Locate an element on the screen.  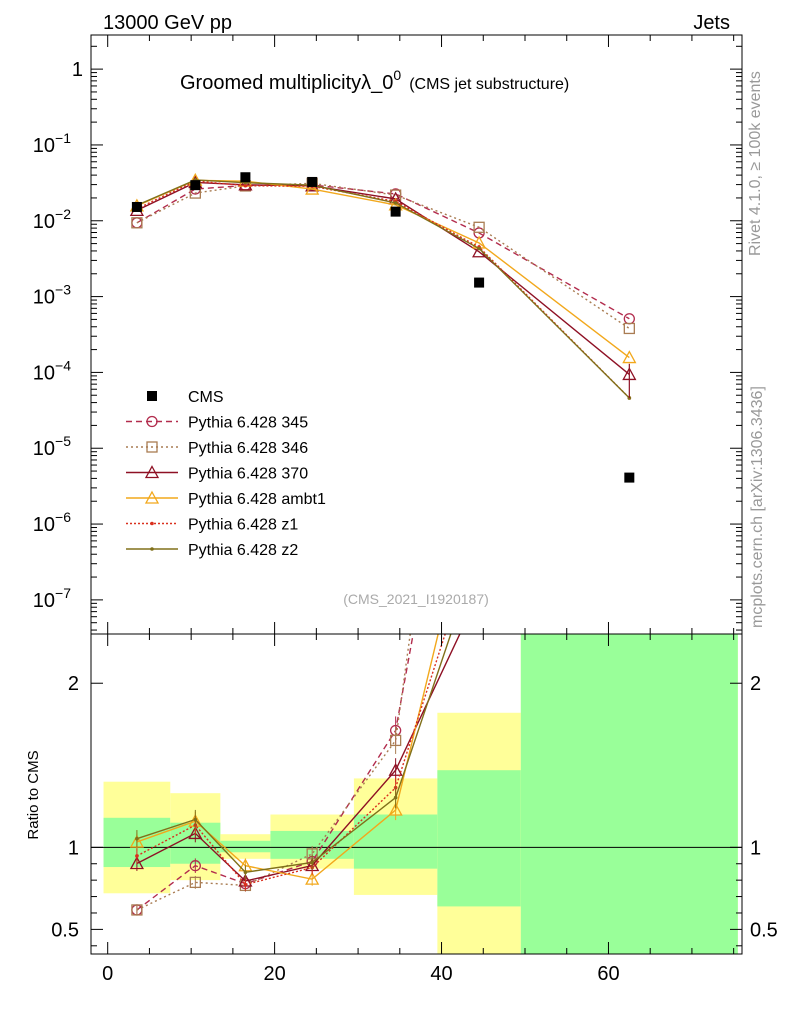
energy-label: 13000 GeV pp is located at coordinates (167, 23).